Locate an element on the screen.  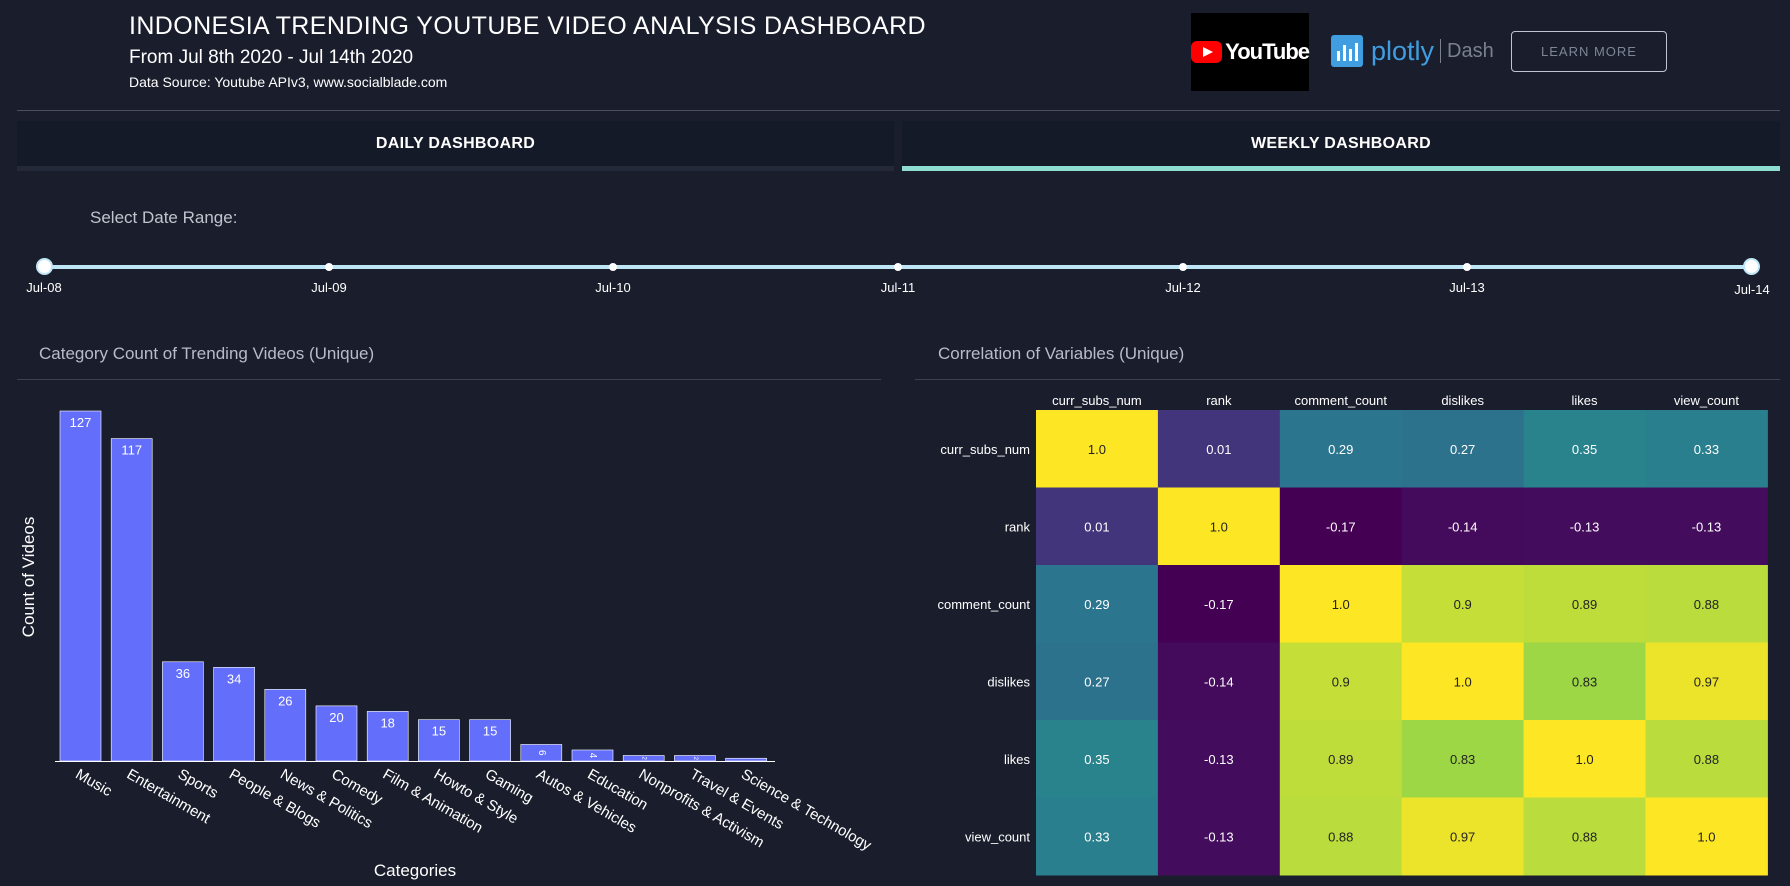
heatmap-cell-label: 0.83 is located at coordinates (1584, 681).